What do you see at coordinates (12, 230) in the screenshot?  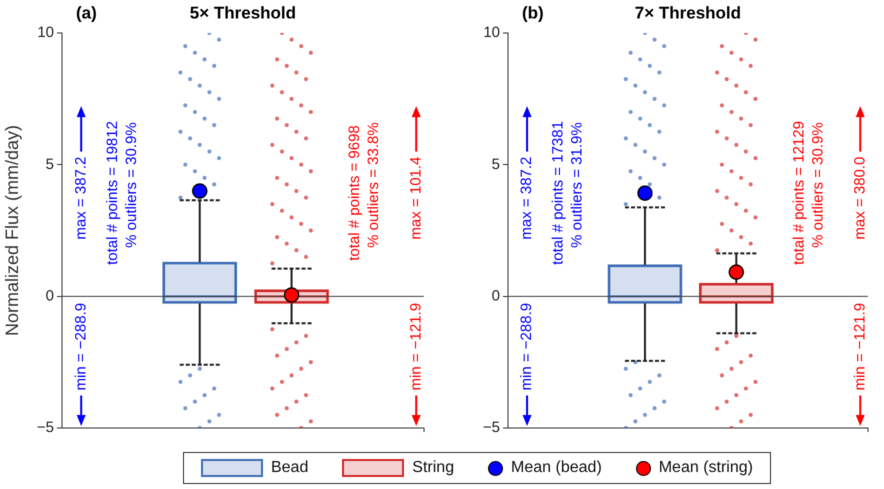 I see `y-axis-title: Normalized Flux (mm/day)` at bounding box center [12, 230].